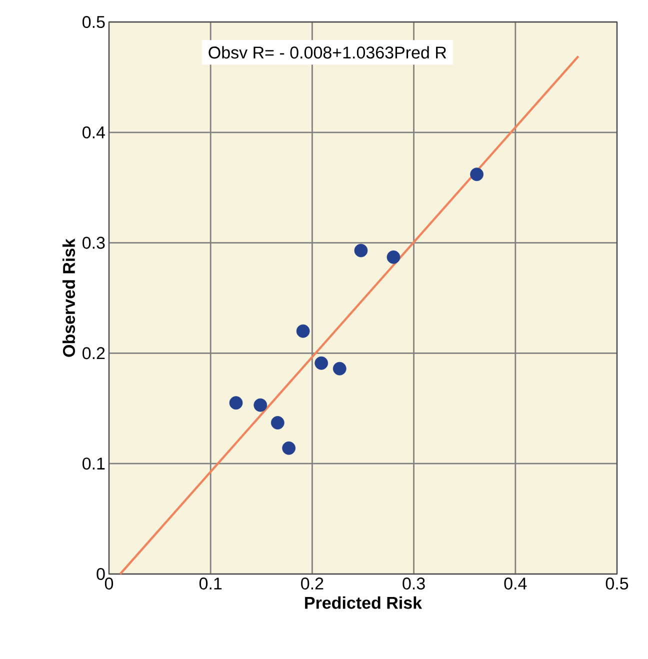 The image size is (648, 659). Describe the element at coordinates (363, 602) in the screenshot. I see `x-axis-title: Predicted Risk` at that location.